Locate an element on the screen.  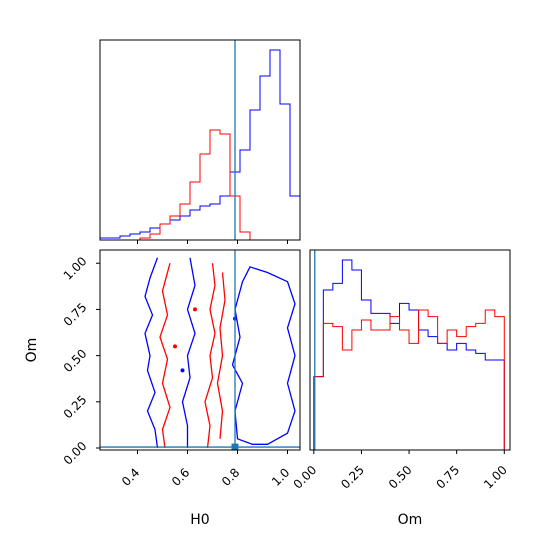
om-hist-series-run_a is located at coordinates (409, 354).